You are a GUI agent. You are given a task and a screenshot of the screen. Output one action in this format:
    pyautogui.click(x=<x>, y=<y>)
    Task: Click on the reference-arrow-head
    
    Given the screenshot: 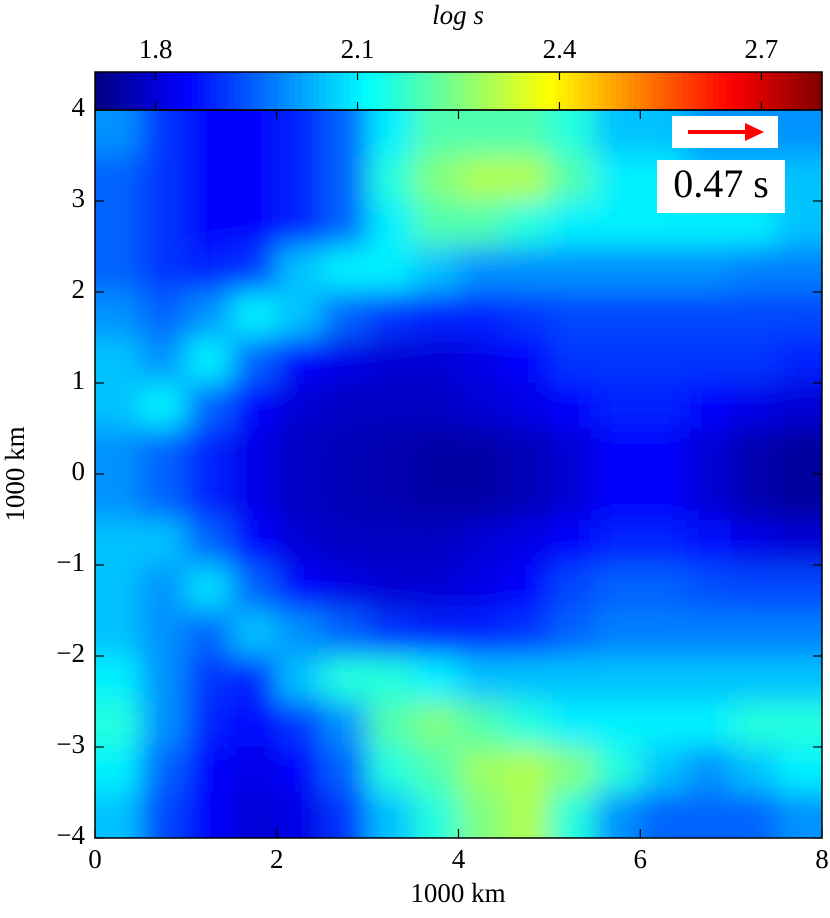 What is the action you would take?
    pyautogui.click(x=754, y=132)
    